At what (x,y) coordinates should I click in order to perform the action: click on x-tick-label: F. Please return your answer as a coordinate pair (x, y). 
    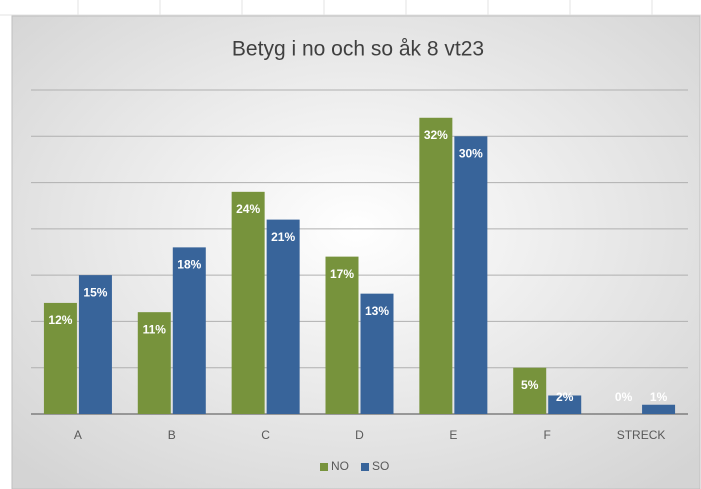
    Looking at the image, I should click on (547, 435).